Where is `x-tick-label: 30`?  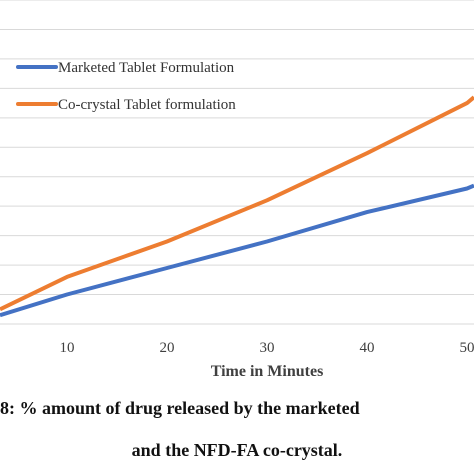
x-tick-label: 30 is located at coordinates (267, 348).